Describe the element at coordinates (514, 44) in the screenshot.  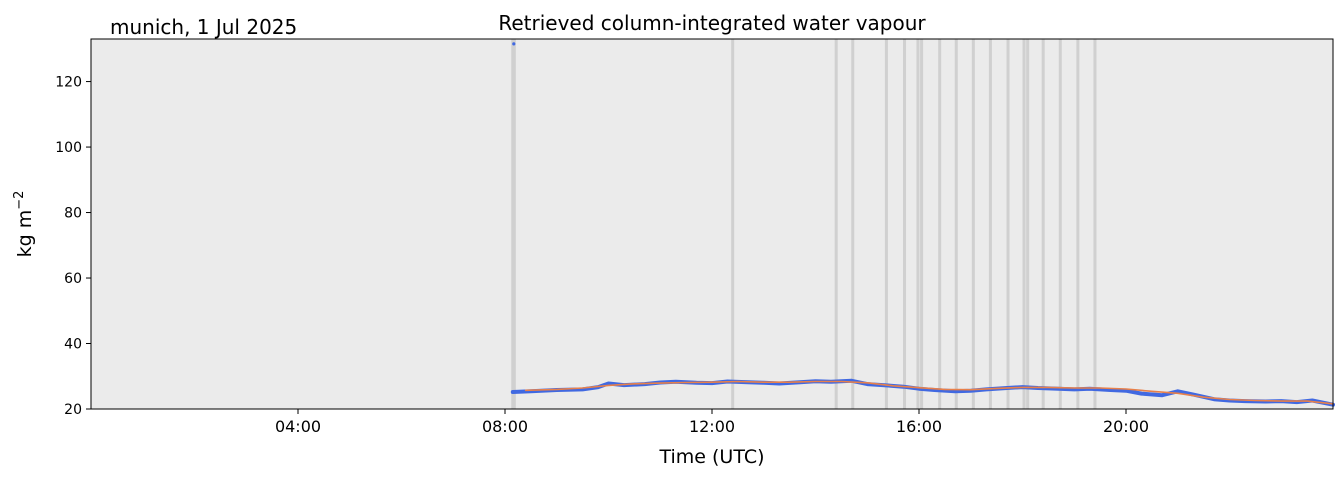
I see `outlier-point` at that location.